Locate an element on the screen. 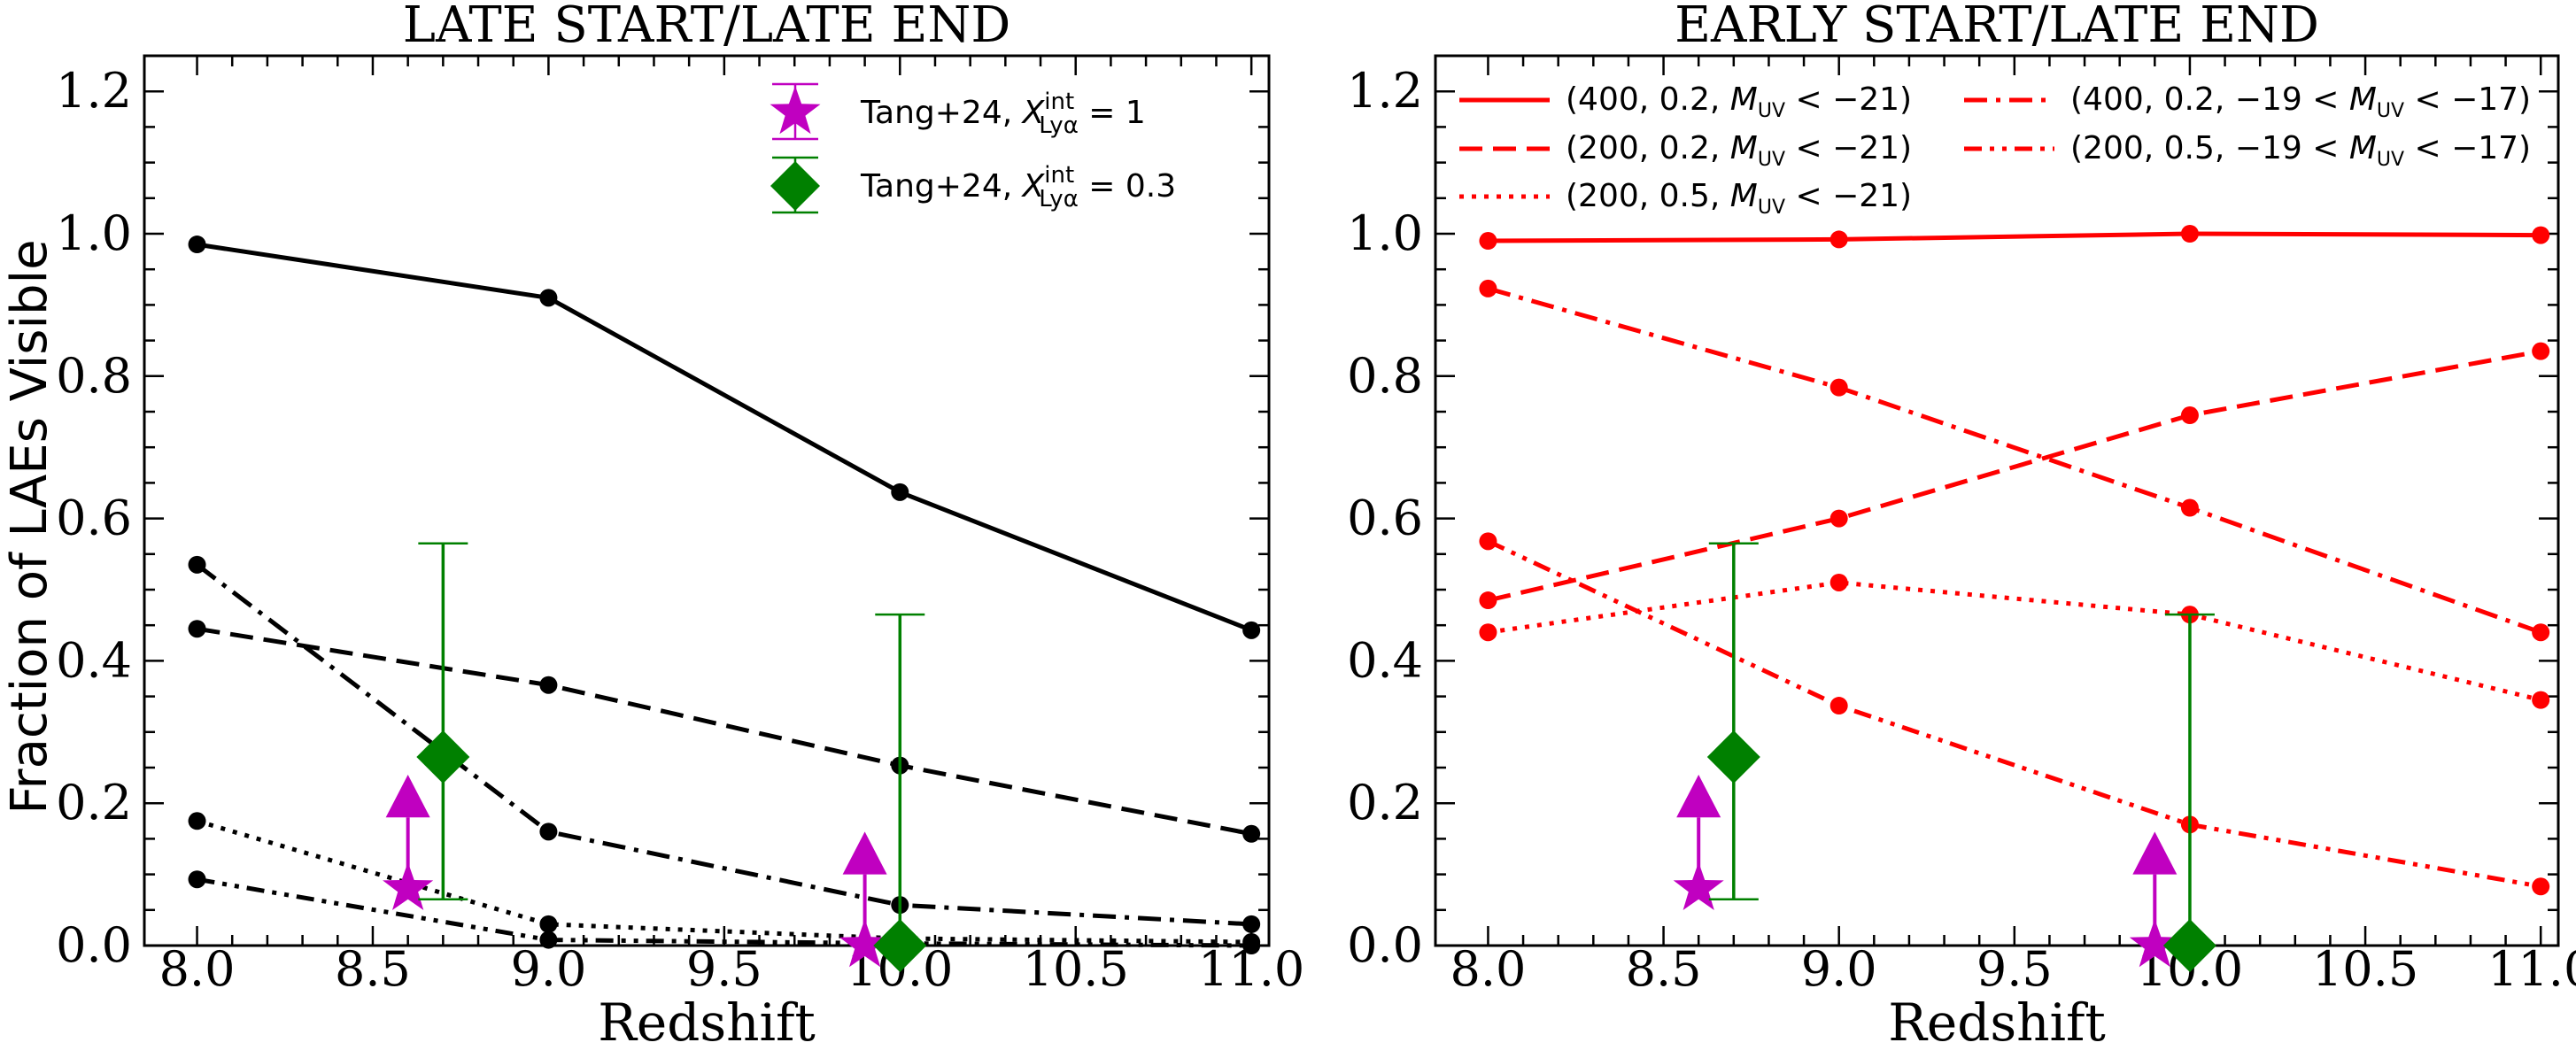  legend-label-tang24-x1: Tang+24, Xint Lyα = 1 is located at coordinates (1003, 114).